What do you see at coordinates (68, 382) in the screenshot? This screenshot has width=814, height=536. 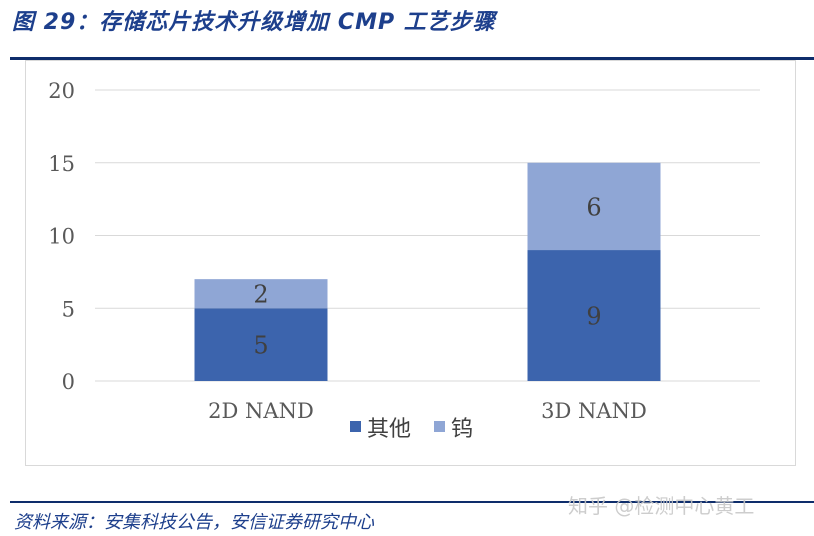 I see `y-tick-label: 0` at bounding box center [68, 382].